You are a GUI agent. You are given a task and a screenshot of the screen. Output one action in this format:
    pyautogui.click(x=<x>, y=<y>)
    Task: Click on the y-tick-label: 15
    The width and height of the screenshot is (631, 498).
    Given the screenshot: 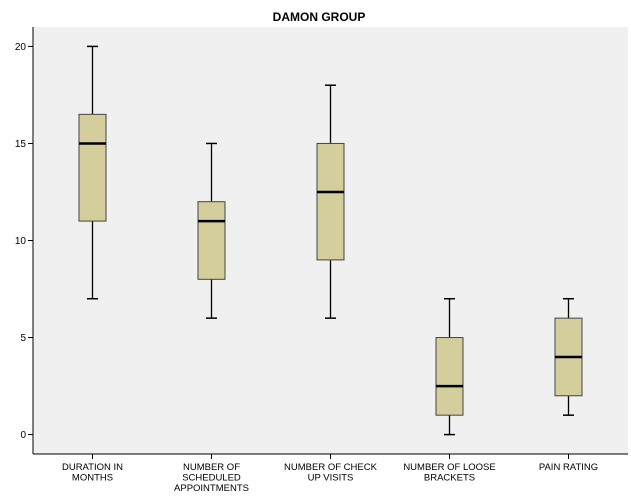 What is the action you would take?
    pyautogui.click(x=21, y=144)
    